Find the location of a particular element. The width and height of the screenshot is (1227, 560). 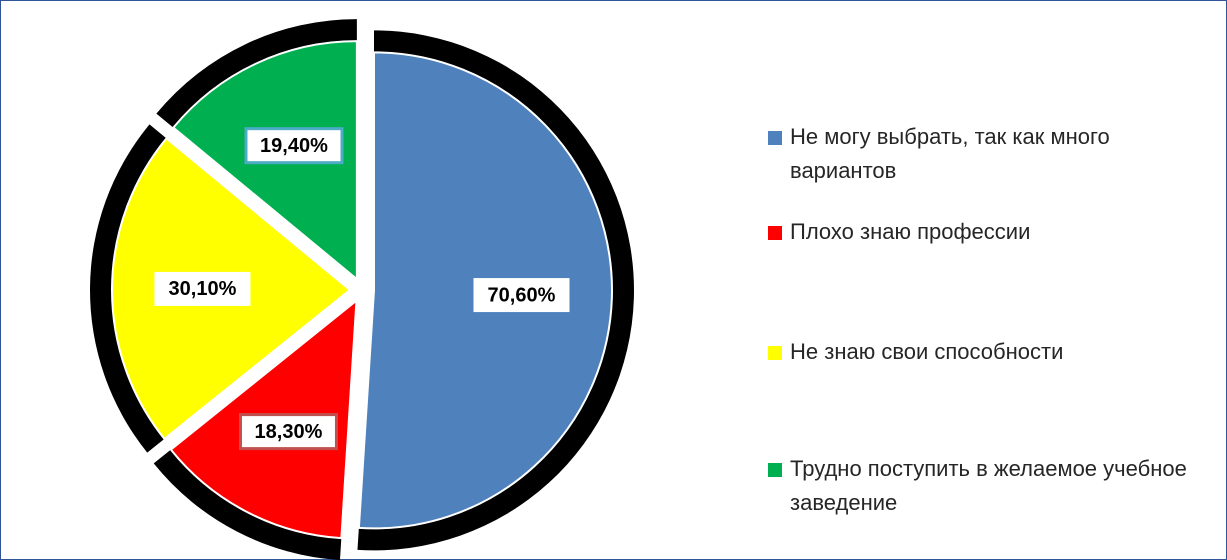

data-label-text: 30,10% is located at coordinates (203, 289).